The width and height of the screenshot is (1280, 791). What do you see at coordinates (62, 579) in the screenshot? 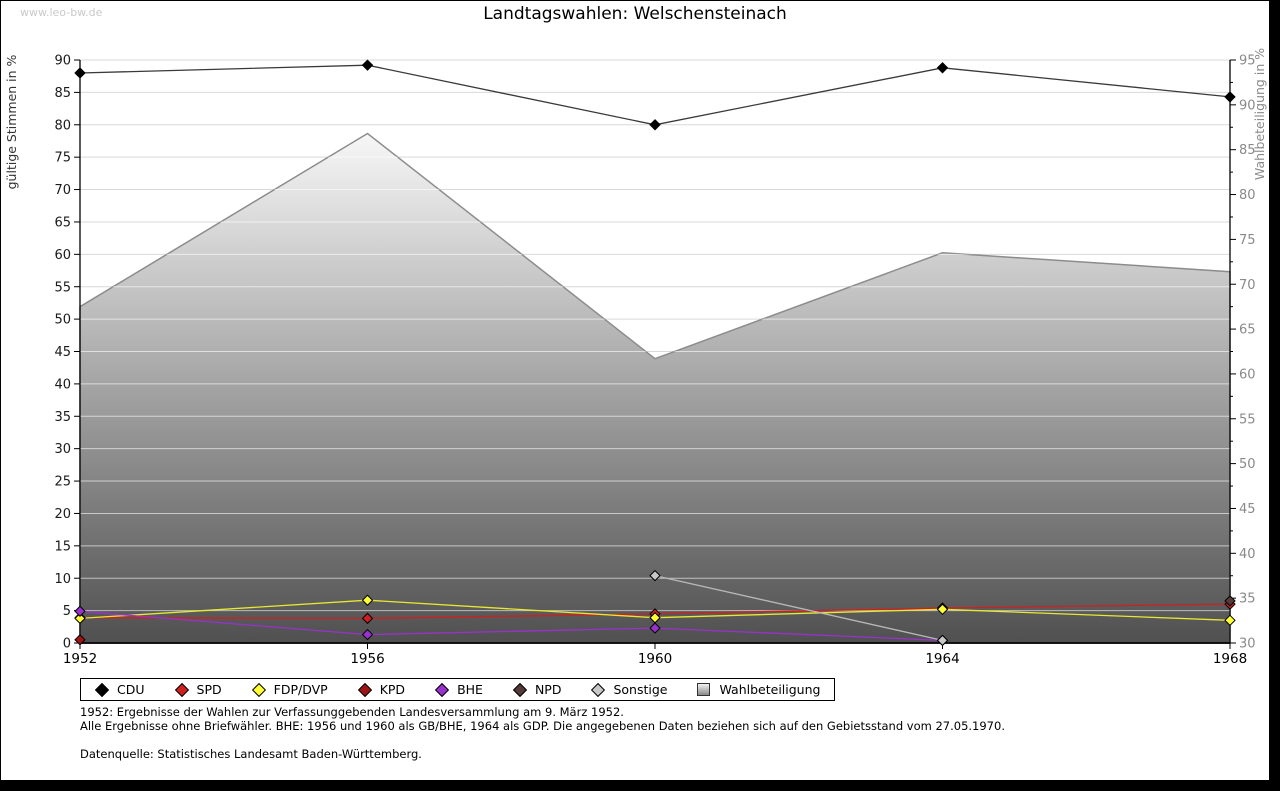
I see `svg-text: 10` at bounding box center [62, 579].